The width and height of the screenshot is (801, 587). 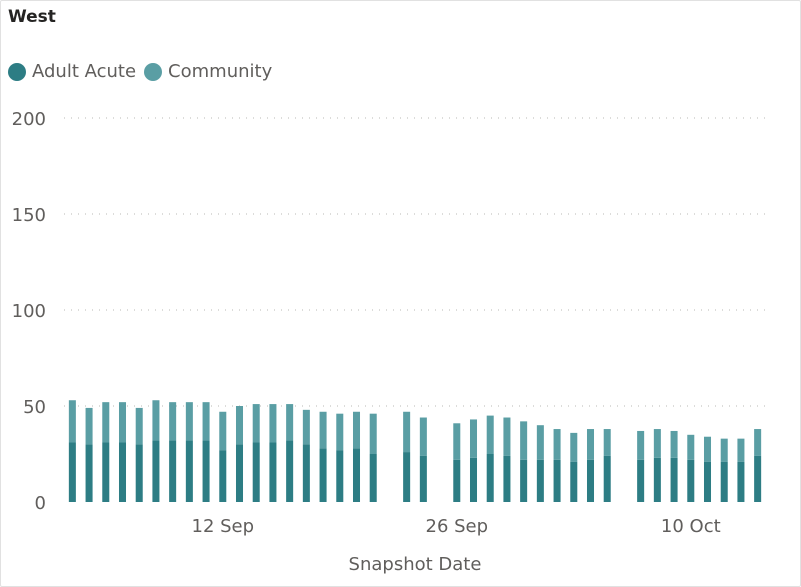 I want to click on chart-legend: Adult Acute Community, so click(x=144, y=71).